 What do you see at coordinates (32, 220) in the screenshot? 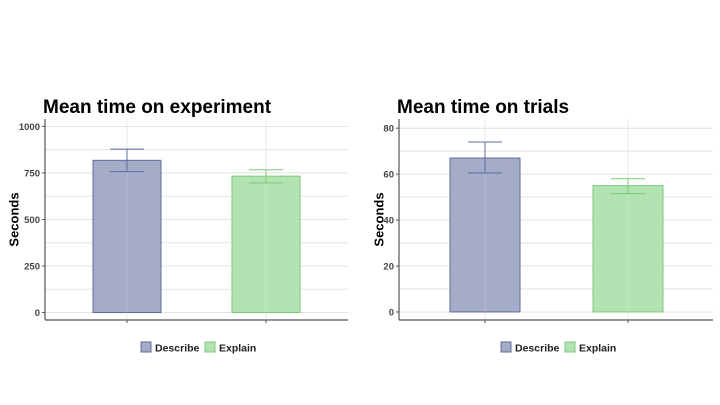
I see `y-tick-label: 500` at bounding box center [32, 220].